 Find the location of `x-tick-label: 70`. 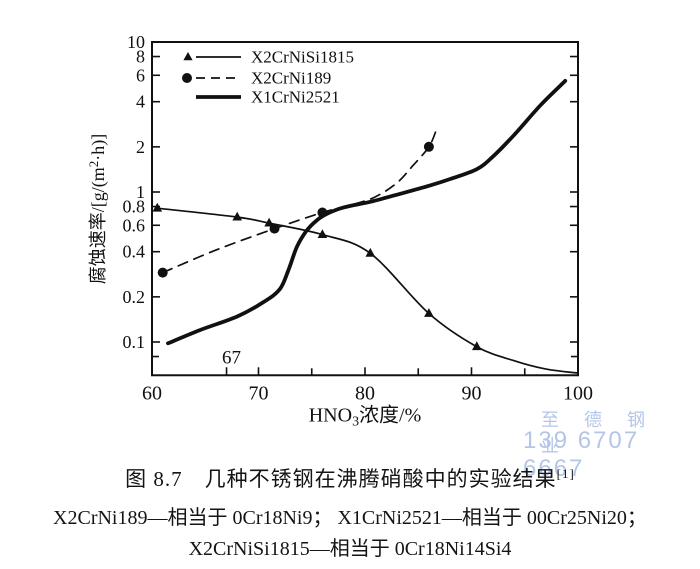

x-tick-label: 70 is located at coordinates (259, 393).